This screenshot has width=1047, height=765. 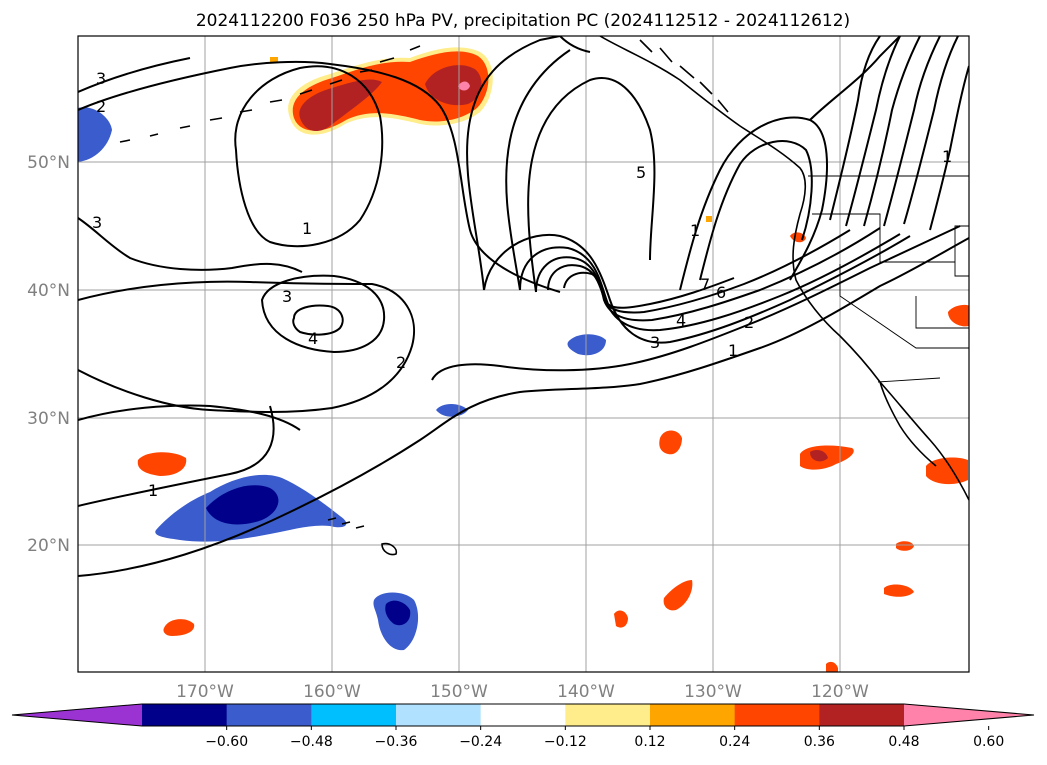 I want to click on contour-label: 6, so click(x=721, y=292).